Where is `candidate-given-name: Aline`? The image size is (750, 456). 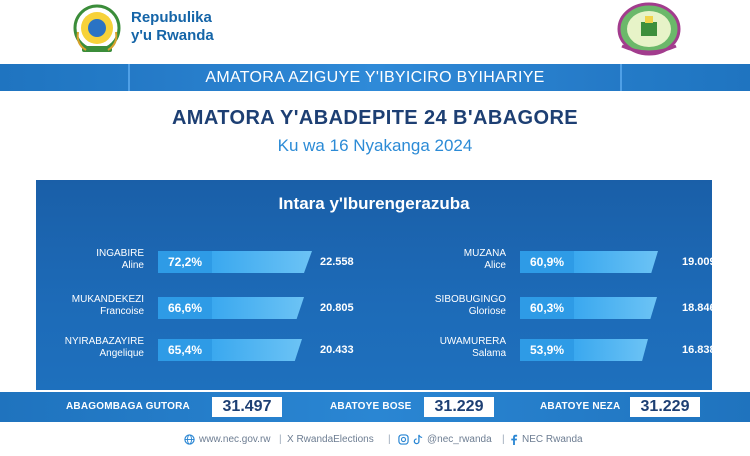 candidate-given-name: Aline is located at coordinates (132, 265).